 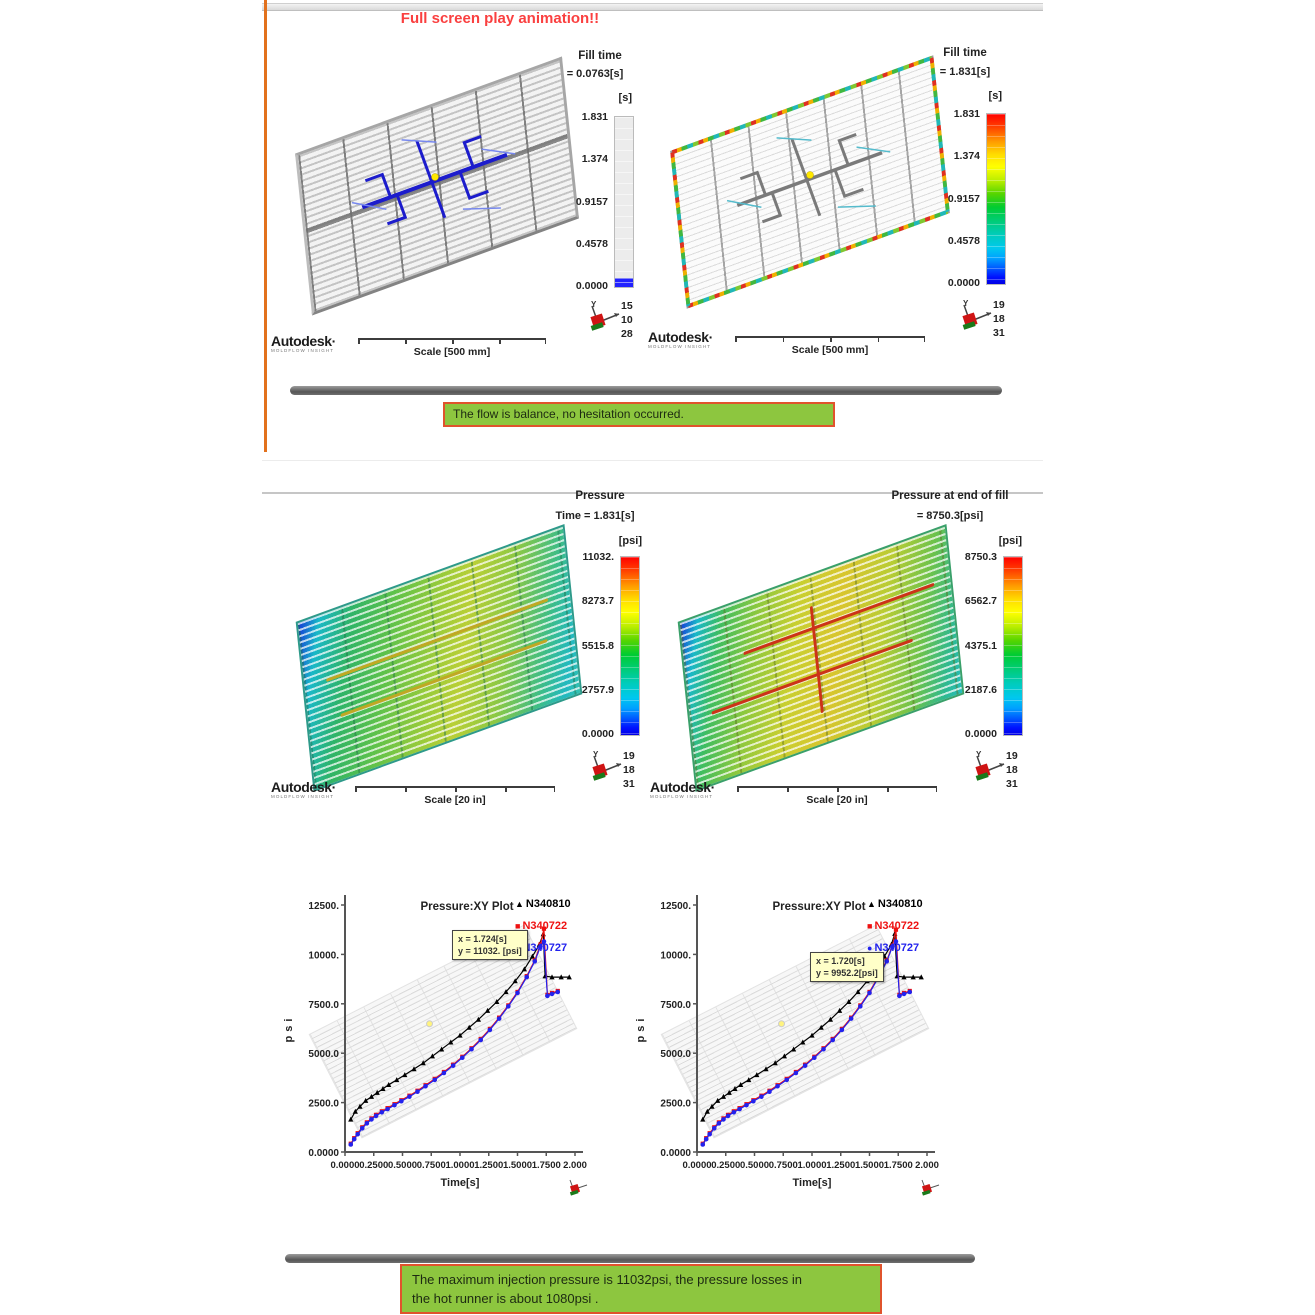 What do you see at coordinates (810, 175) in the screenshot?
I see `injection-point-dot` at bounding box center [810, 175].